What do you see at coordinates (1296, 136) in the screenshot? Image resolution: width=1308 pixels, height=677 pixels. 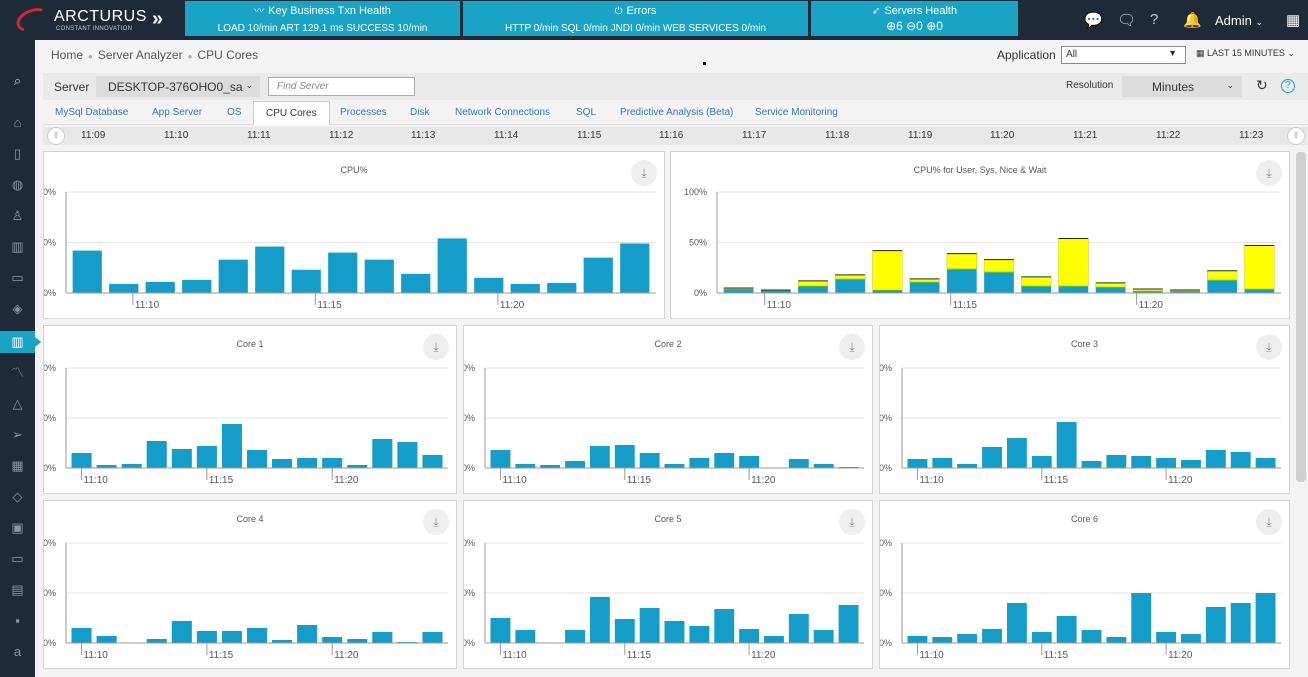 I see `timeline-end-handle: ||` at bounding box center [1296, 136].